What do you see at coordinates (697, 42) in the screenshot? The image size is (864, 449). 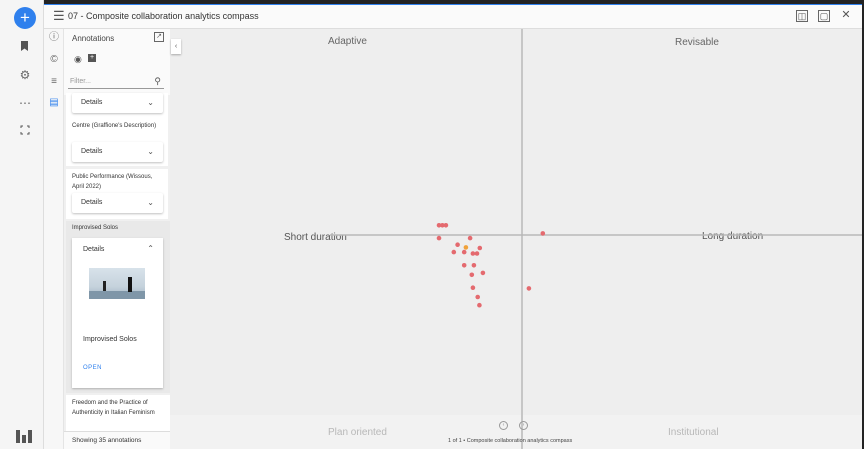 I see `quadrant-label-top-right: Revisable` at bounding box center [697, 42].